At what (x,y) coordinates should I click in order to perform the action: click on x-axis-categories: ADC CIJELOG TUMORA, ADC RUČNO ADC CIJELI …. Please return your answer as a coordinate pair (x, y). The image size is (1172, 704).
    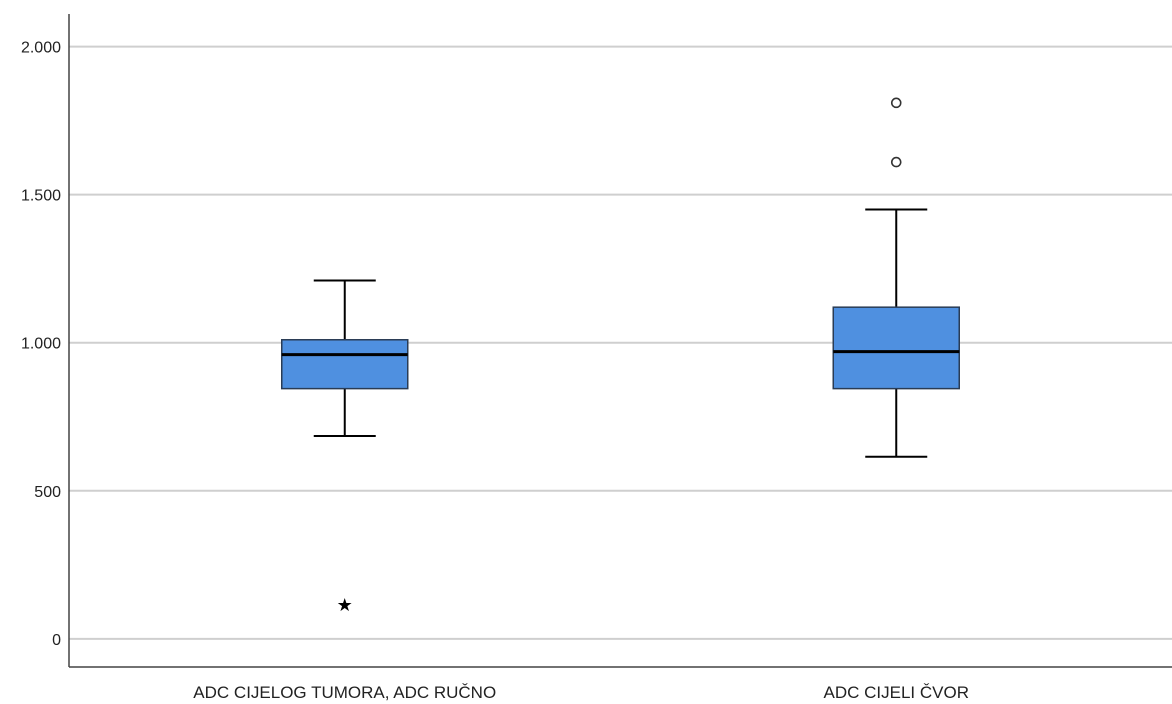
    Looking at the image, I should click on (581, 692).